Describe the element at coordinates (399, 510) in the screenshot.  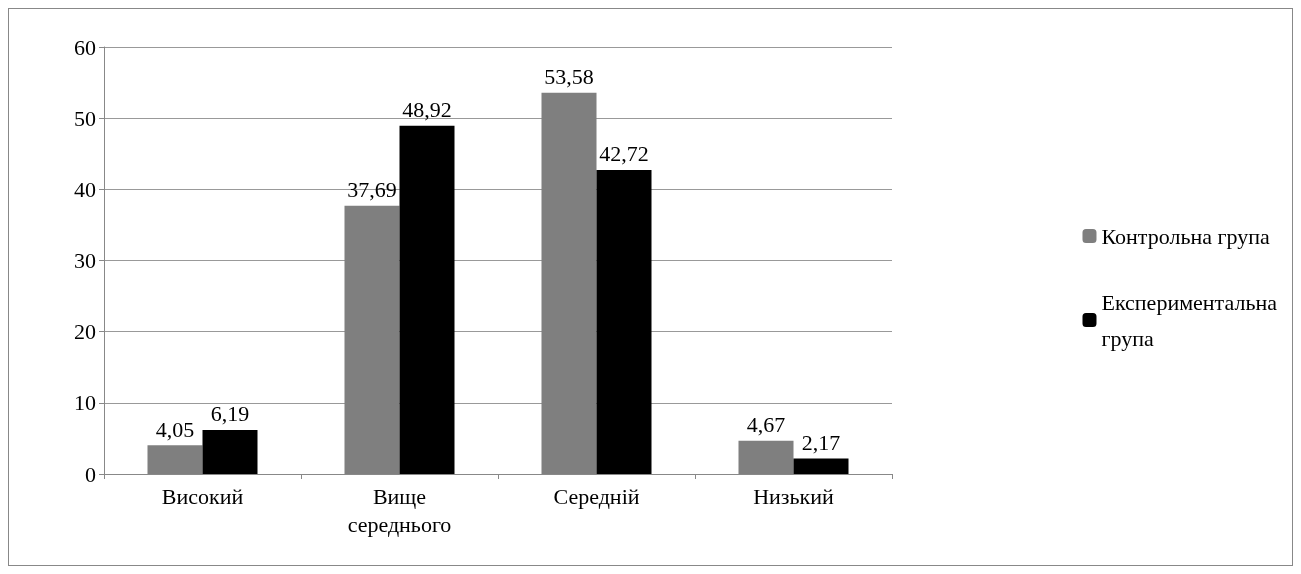
I see `x-tick-label: Вище середнього` at that location.